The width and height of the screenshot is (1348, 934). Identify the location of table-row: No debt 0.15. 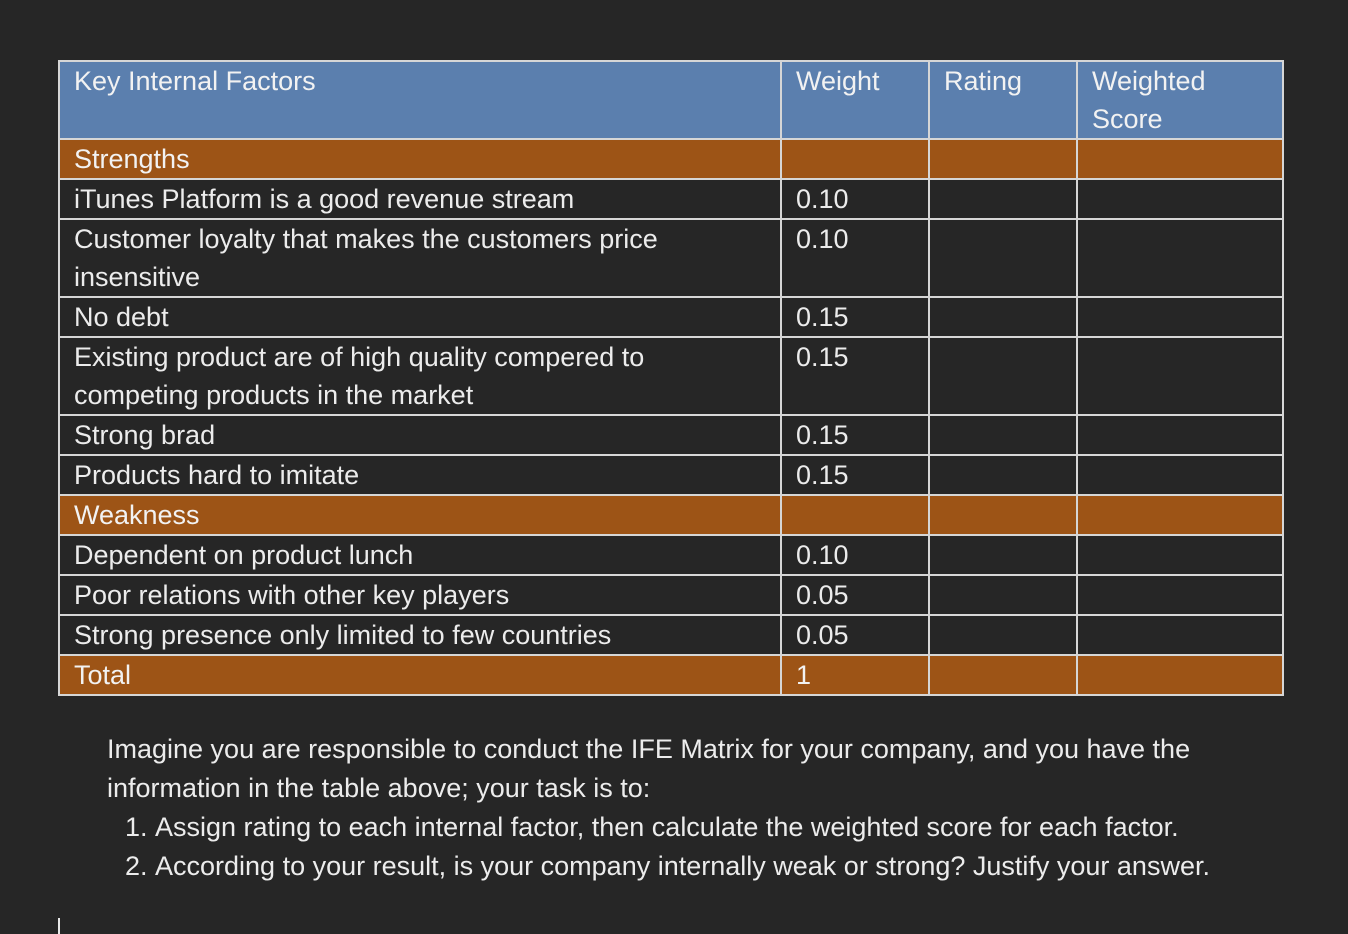
(671, 317).